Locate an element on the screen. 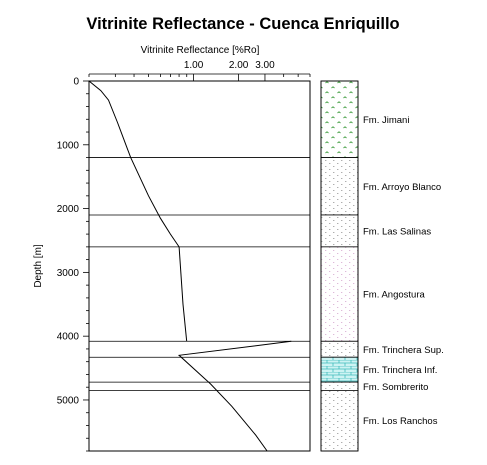 The height and width of the screenshot is (465, 487). x-tick-label: 1.00 is located at coordinates (194, 65).